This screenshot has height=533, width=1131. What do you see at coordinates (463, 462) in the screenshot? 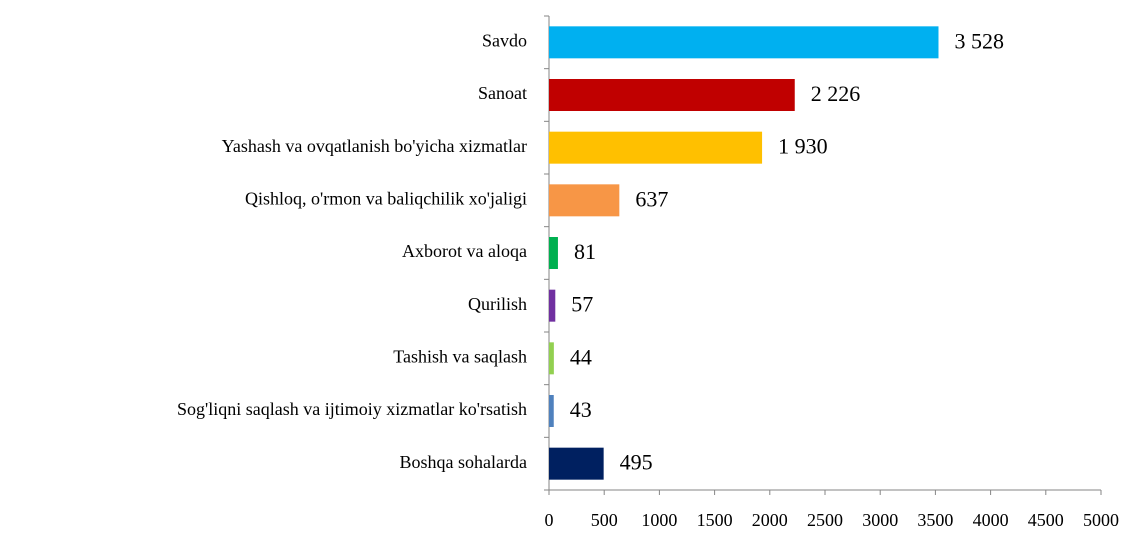
I see `category-label: Boshqa sohalarda` at bounding box center [463, 462].